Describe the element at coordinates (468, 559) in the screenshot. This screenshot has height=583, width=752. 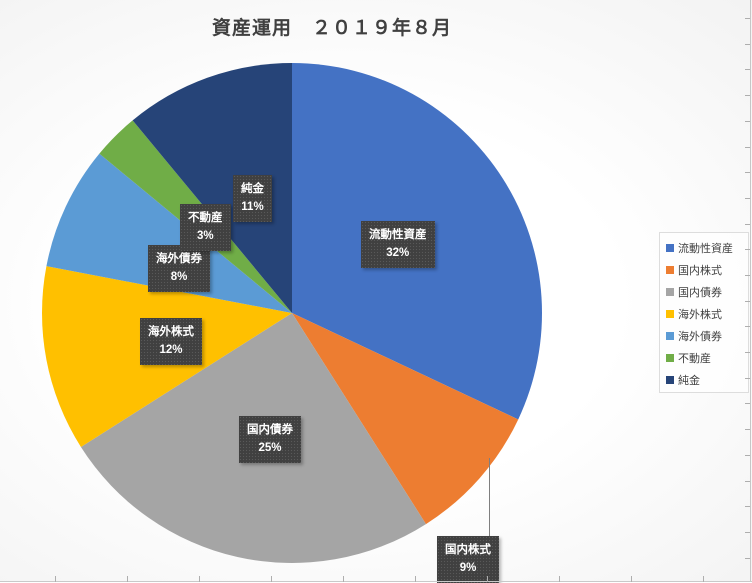
I see `data-label-domestic-stocks: 国内株式 9%` at that location.